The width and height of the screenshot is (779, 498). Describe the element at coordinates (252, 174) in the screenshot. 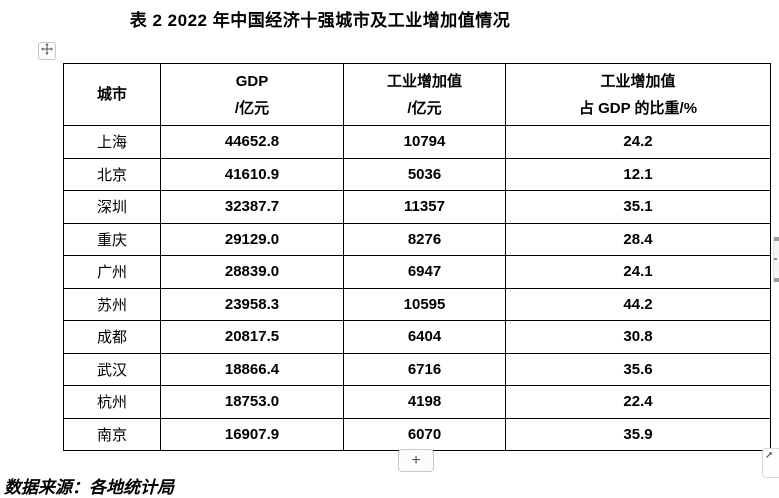

I see `gdp-cell: 41610.9` at that location.